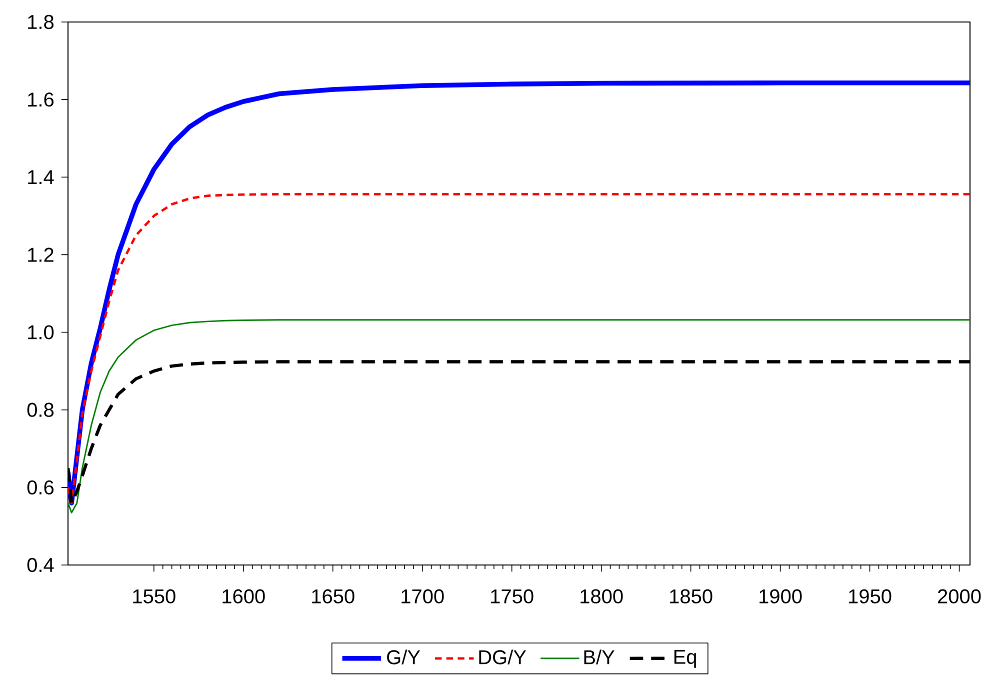 Image resolution: width=984 pixels, height=682 pixels. Describe the element at coordinates (41, 255) in the screenshot. I see `y-tick-label: 1.2` at that location.